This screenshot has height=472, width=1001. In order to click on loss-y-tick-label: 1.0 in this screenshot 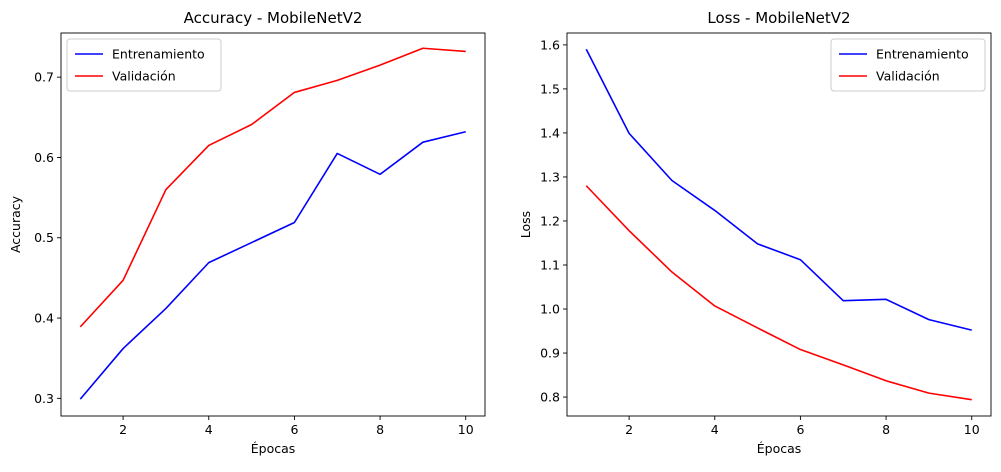, I will do `click(550, 309)`.